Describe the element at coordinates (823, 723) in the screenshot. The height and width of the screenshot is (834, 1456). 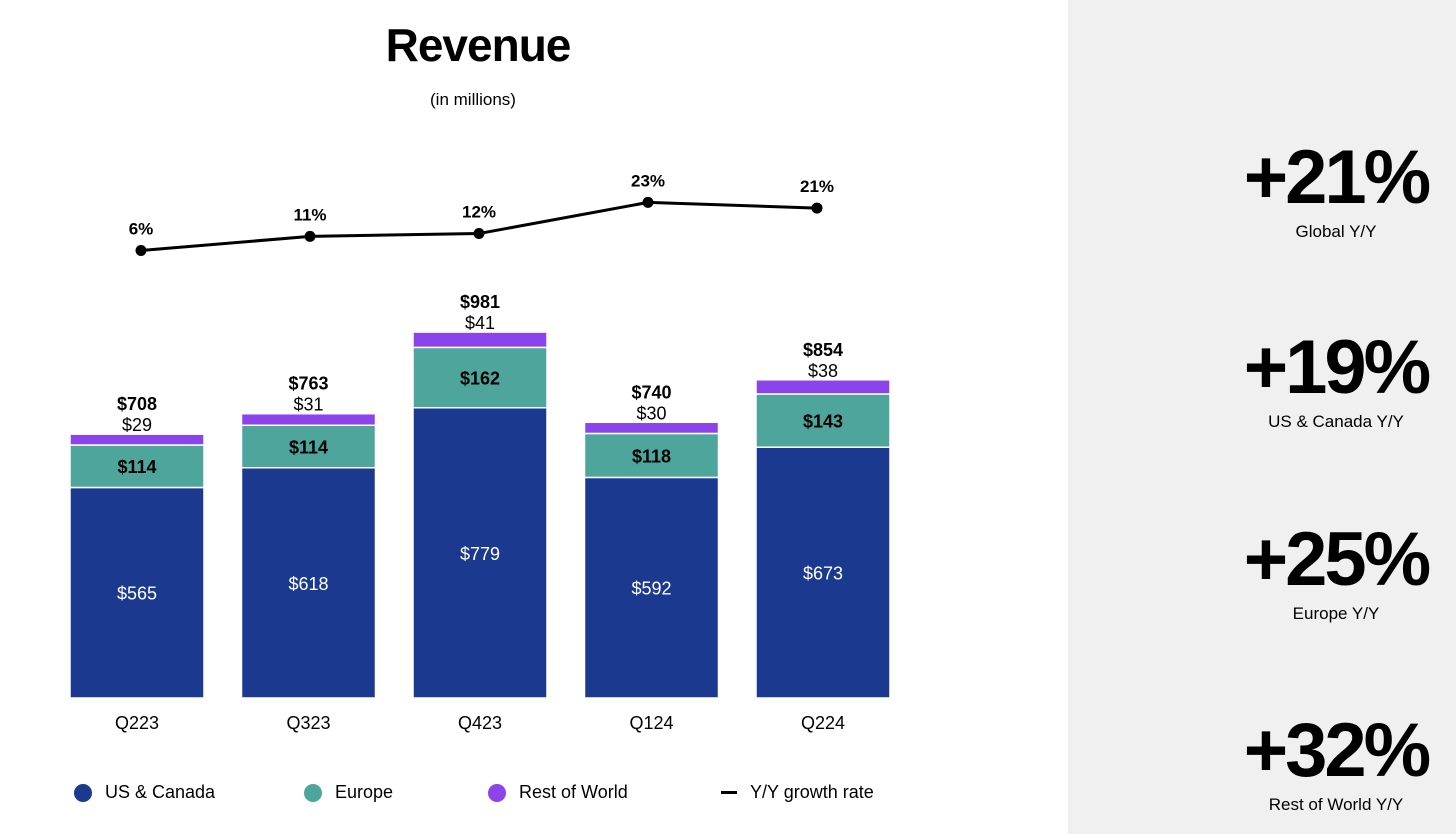
I see `x-tick-label: Q224` at that location.